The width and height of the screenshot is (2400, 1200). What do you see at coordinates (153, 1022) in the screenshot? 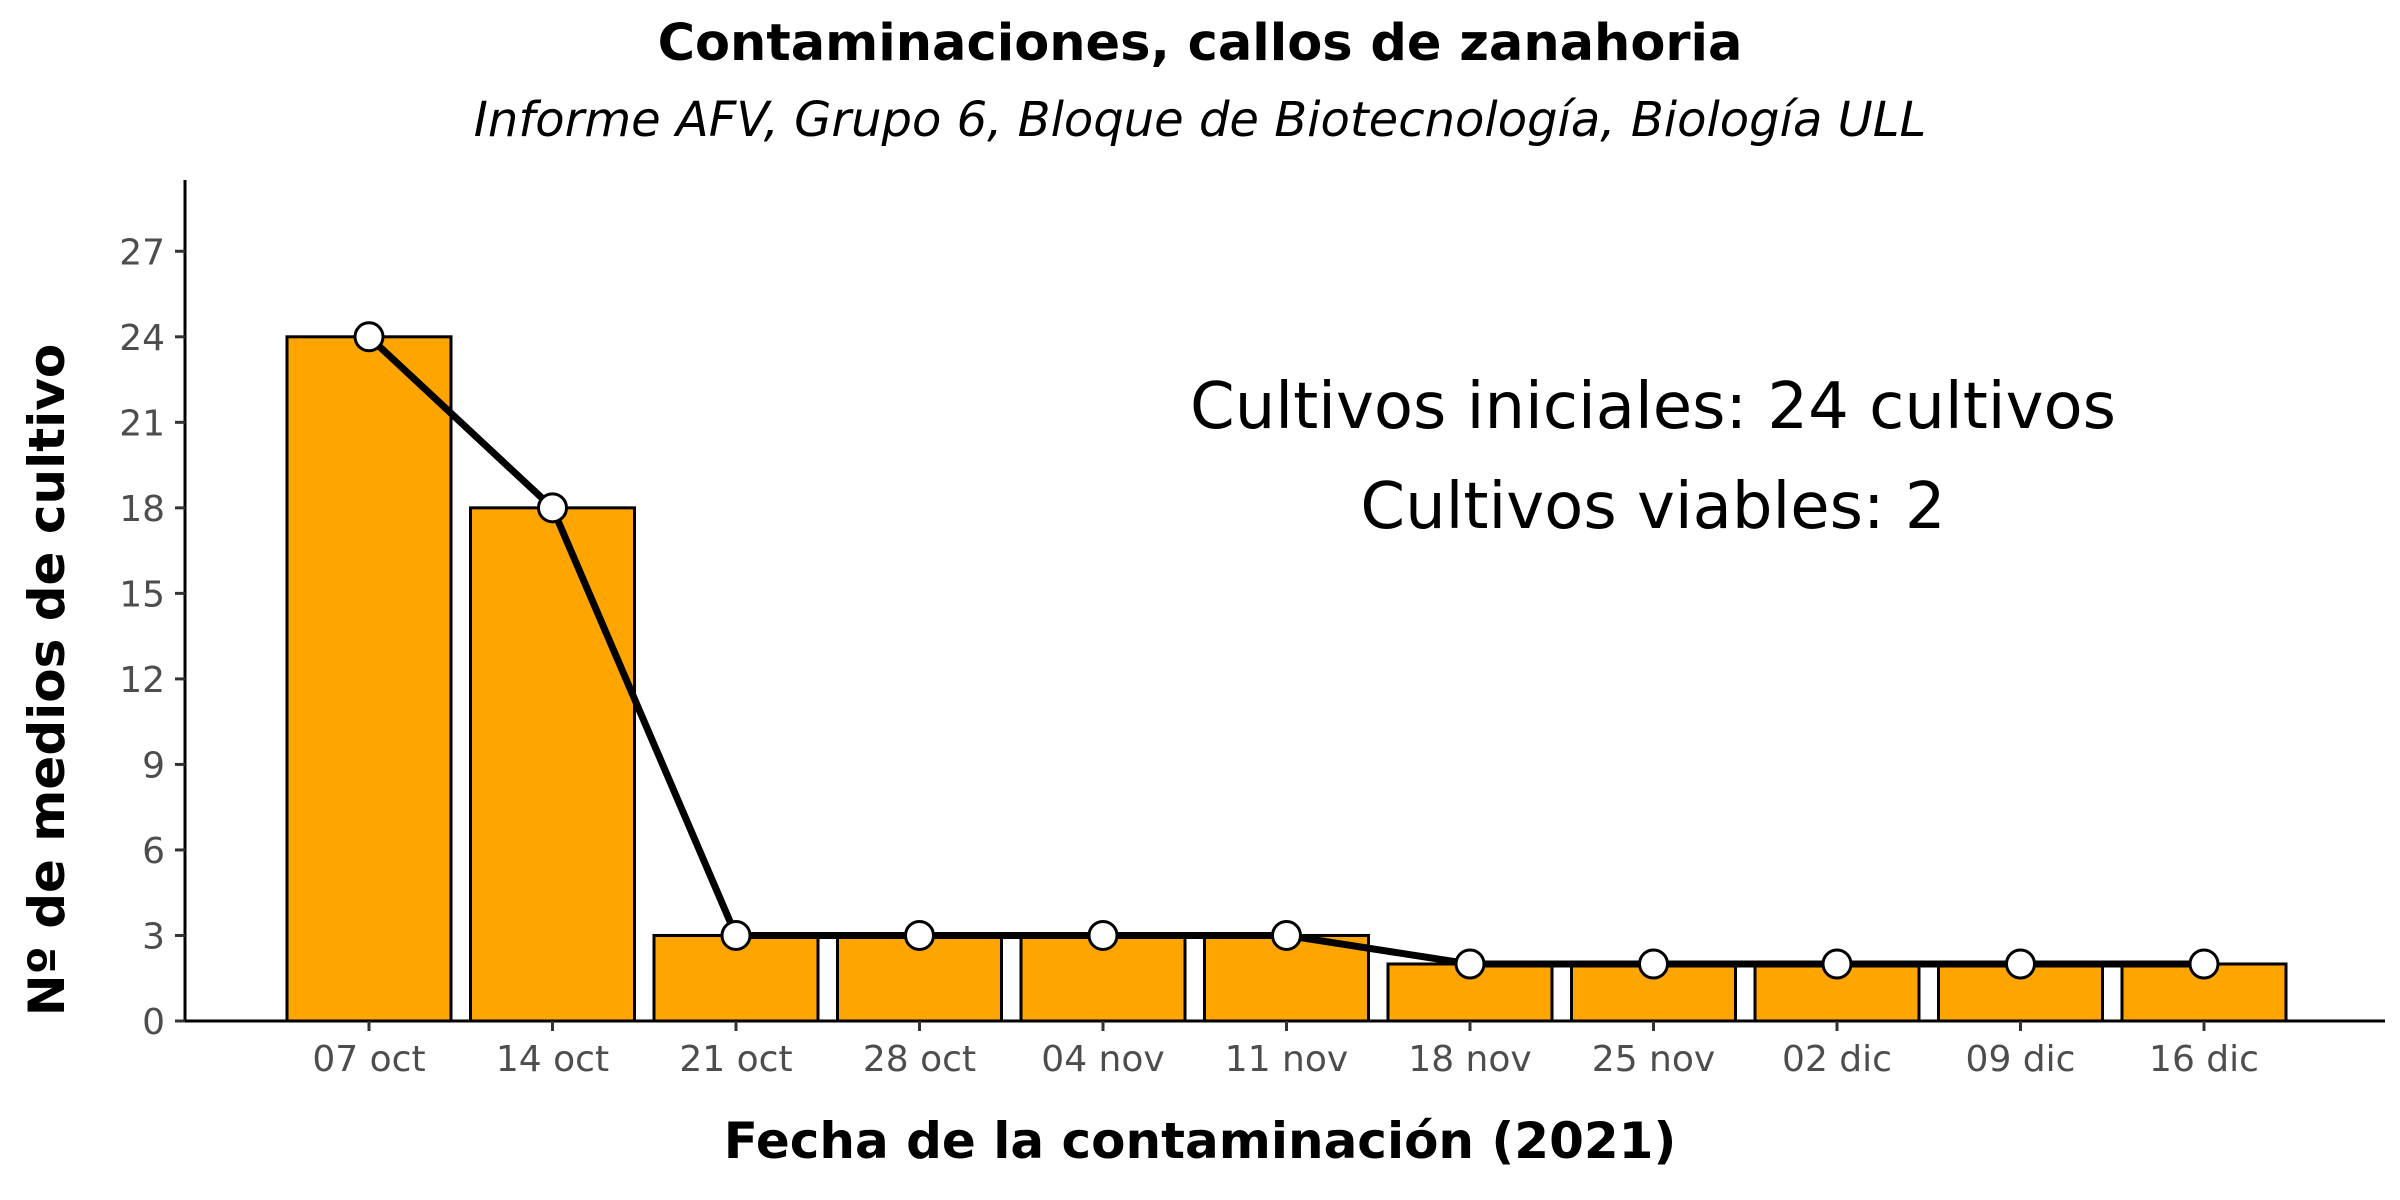
I see `y-tick-label-0: 0` at bounding box center [153, 1022].